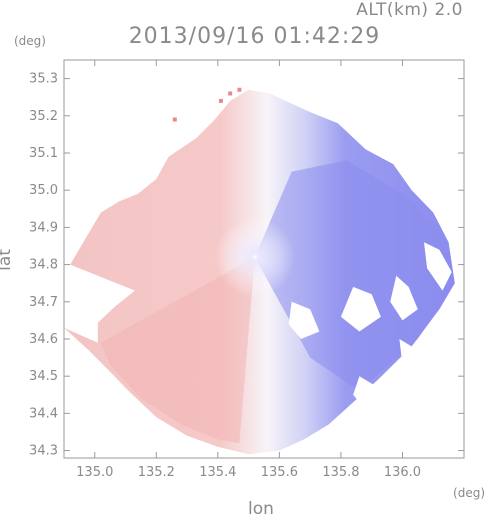 Image resolution: width=491 pixels, height=521 pixels. I want to click on no-echo-notch, so click(98, 309).